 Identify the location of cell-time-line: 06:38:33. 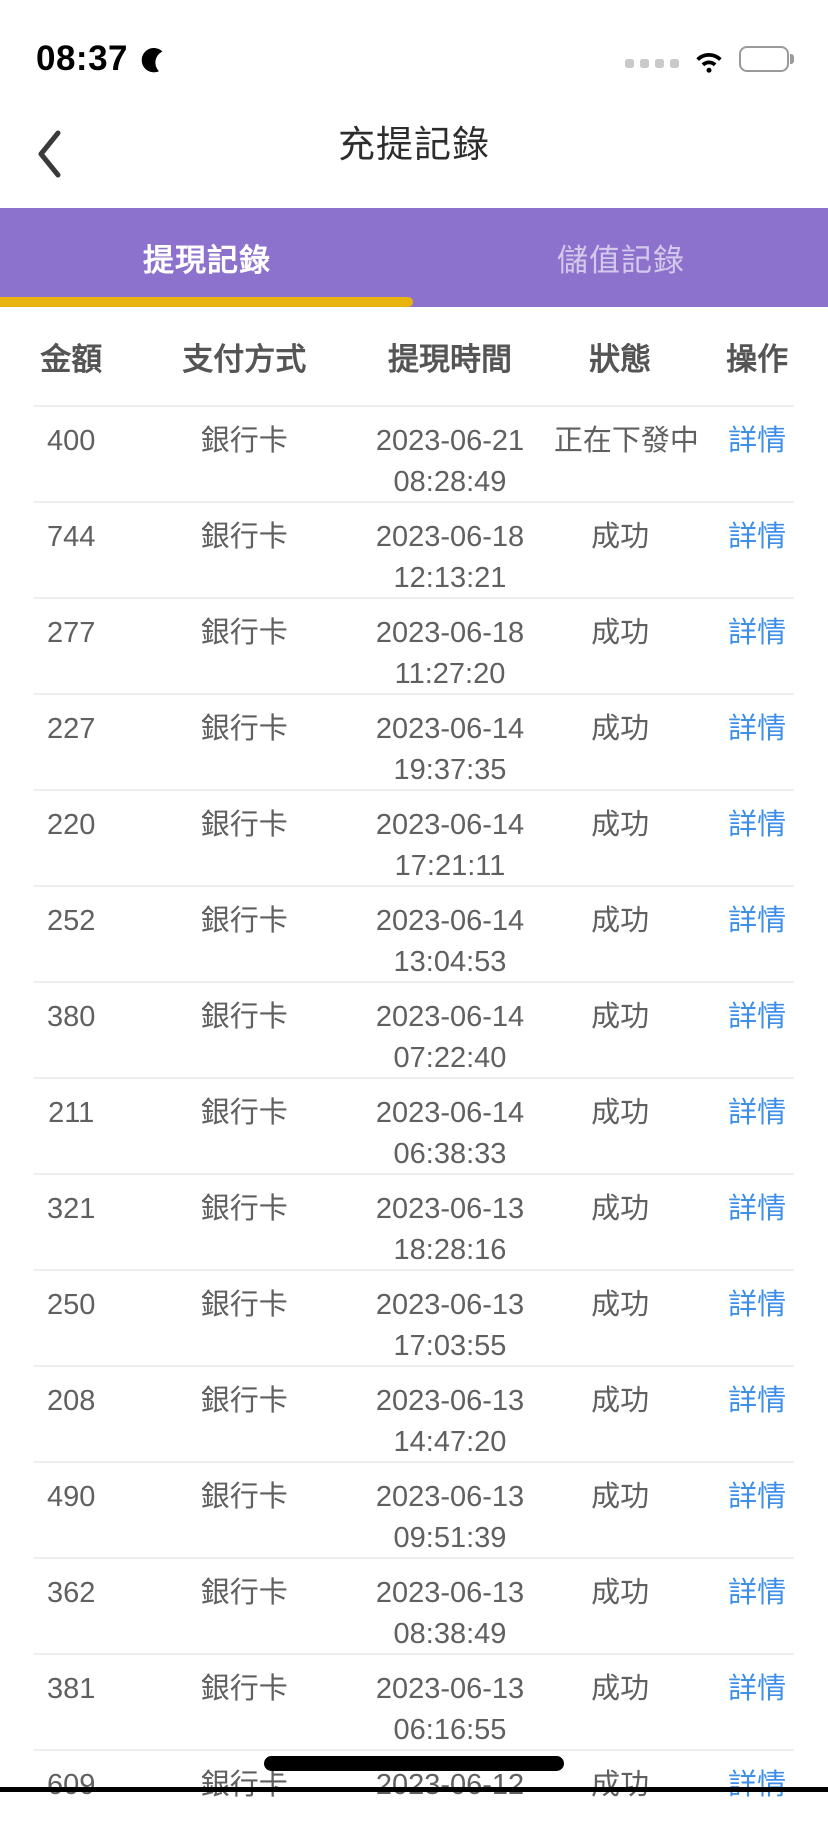
(450, 1154).